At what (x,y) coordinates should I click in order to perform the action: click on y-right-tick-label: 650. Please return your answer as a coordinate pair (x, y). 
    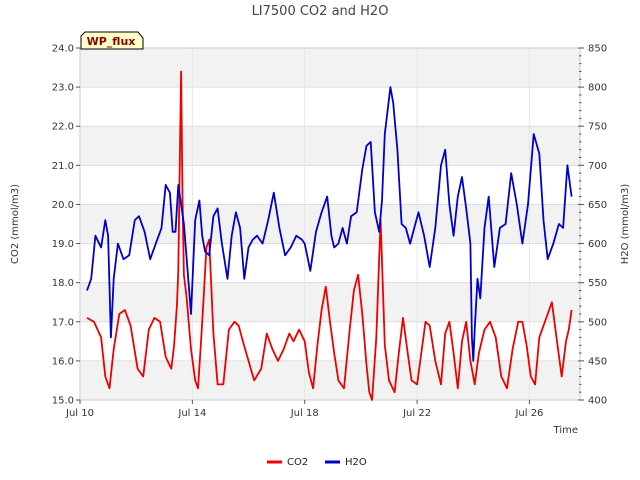
    Looking at the image, I should click on (597, 205).